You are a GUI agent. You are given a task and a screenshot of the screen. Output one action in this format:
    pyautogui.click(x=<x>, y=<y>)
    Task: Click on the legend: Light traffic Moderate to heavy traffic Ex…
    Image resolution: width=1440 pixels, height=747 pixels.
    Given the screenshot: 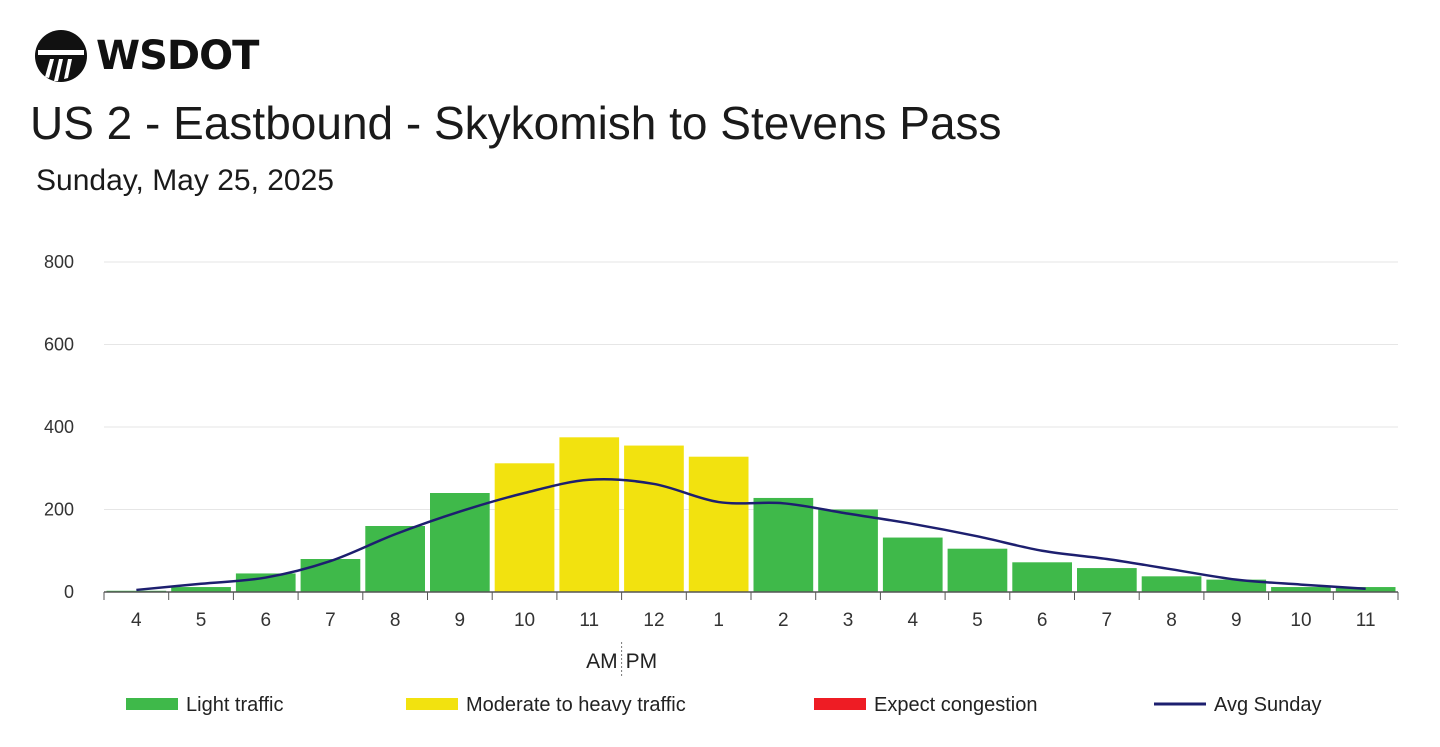 What is the action you would take?
    pyautogui.click(x=724, y=705)
    